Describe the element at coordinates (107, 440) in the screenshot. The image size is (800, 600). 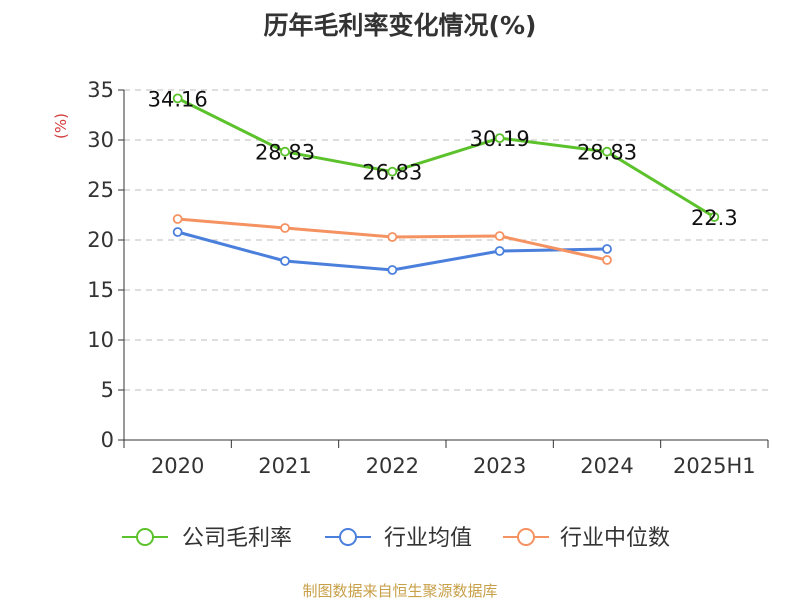
I see `y-tick-label: 0` at that location.